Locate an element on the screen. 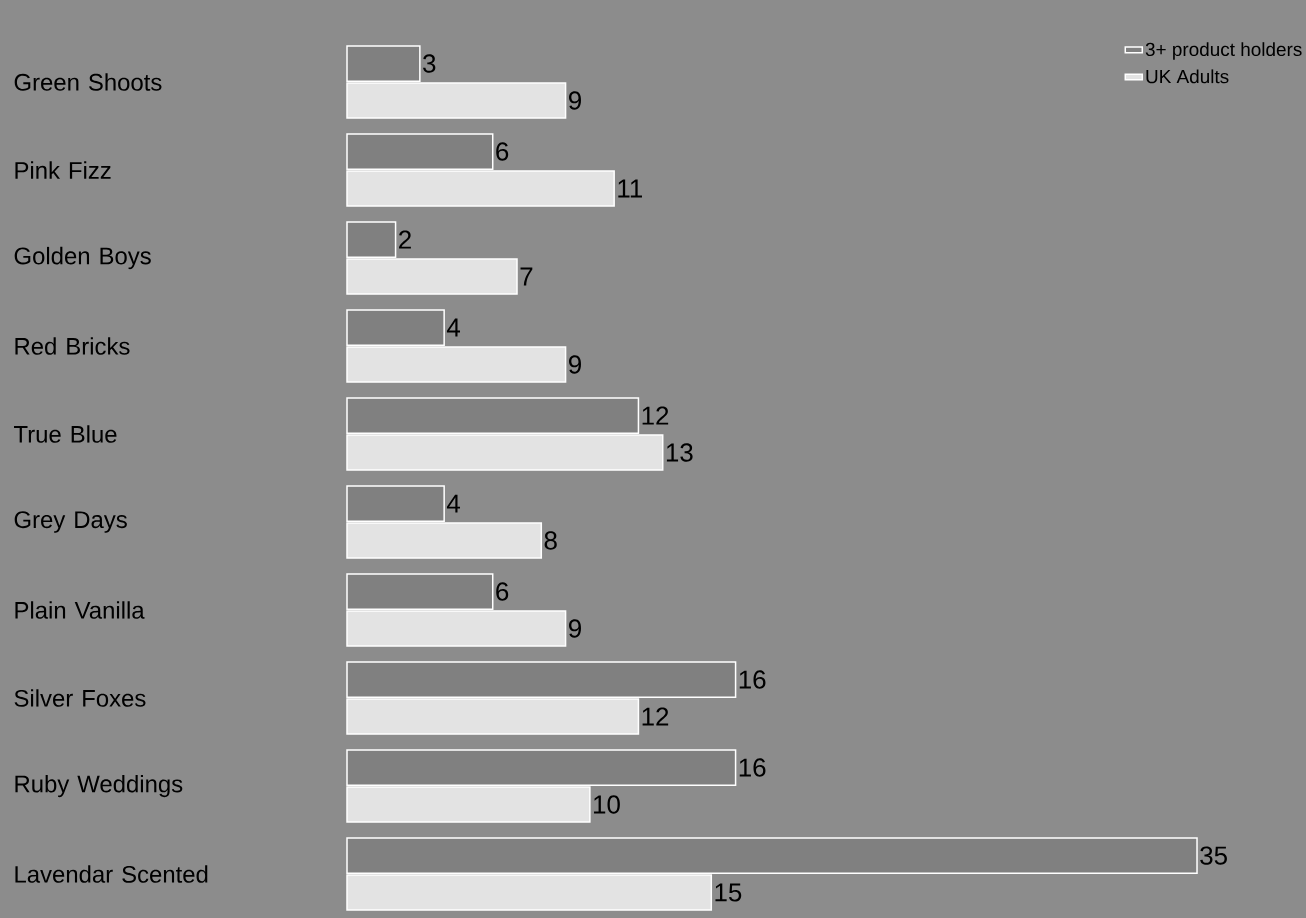 Image resolution: width=1306 pixels, height=918 pixels. y-tick-label: Pink Fizz is located at coordinates (63, 170).